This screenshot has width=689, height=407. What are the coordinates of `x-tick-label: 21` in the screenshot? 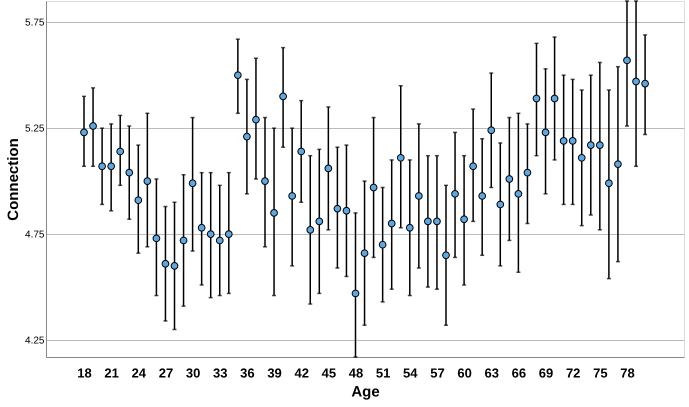 It's located at (111, 373).